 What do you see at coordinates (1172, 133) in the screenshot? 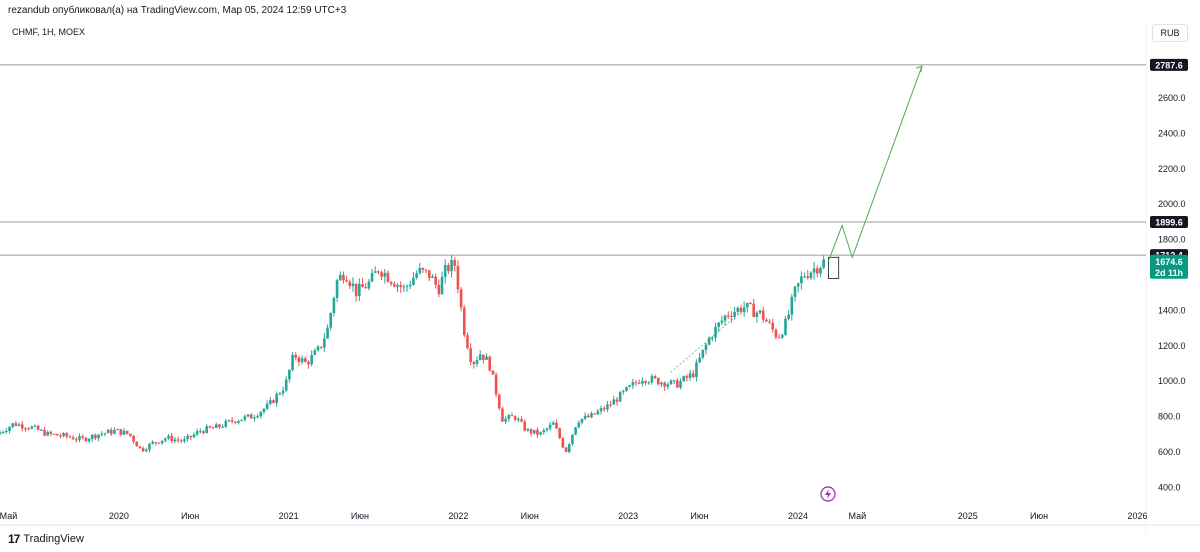
I see `y-tick-label: 2400.0` at bounding box center [1172, 133].